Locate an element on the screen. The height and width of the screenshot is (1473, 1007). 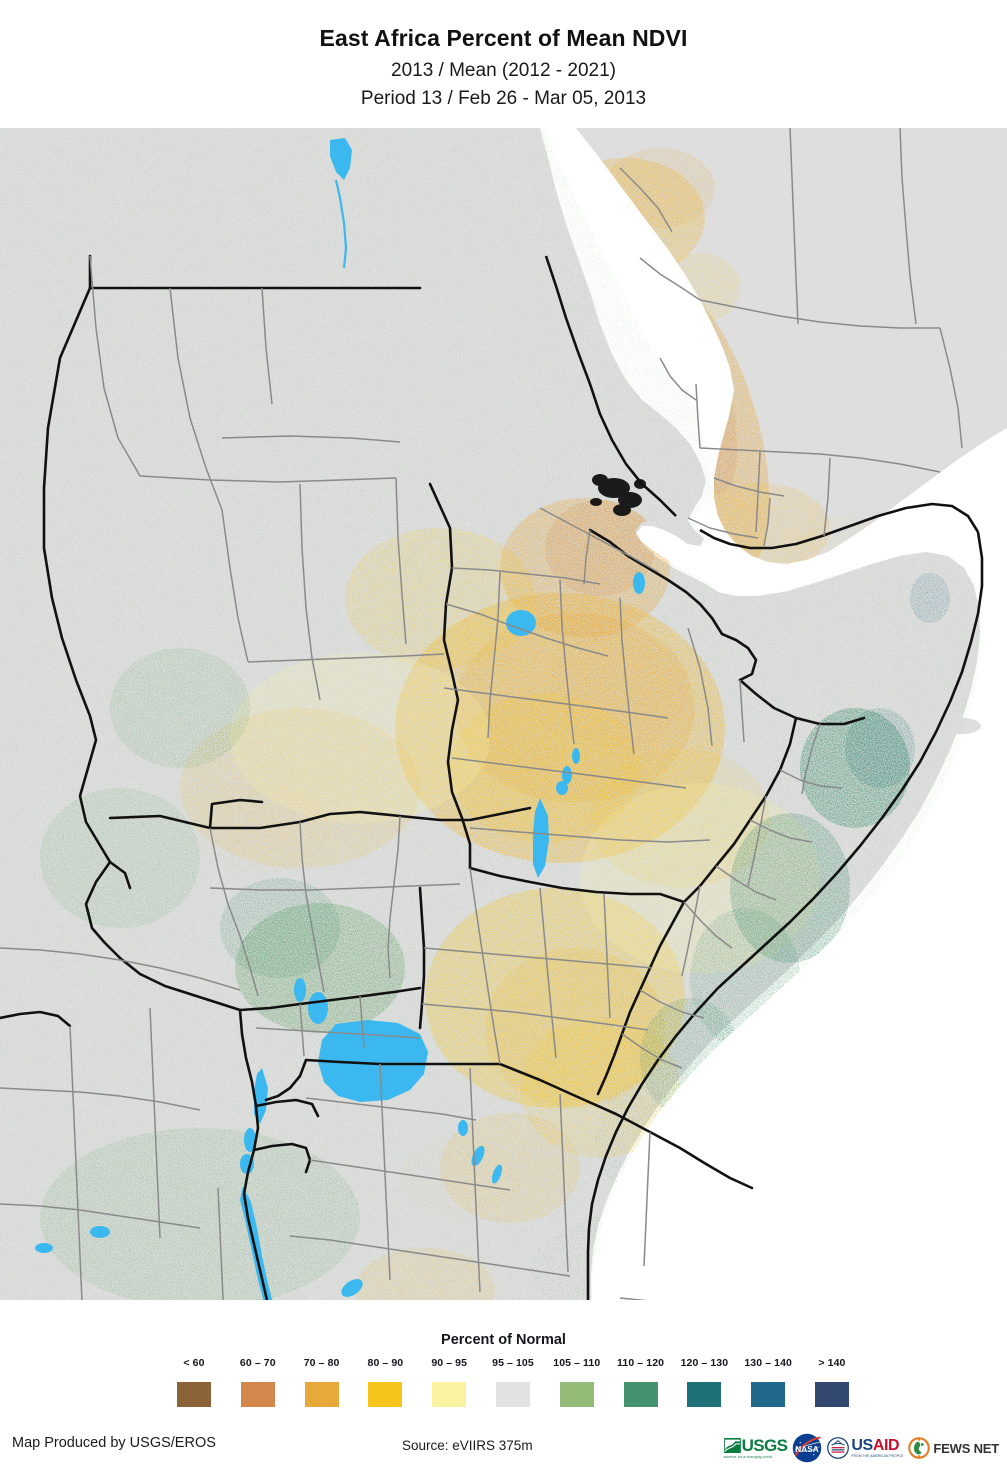
usaid-wordmark-us: US is located at coordinates (862, 1445).